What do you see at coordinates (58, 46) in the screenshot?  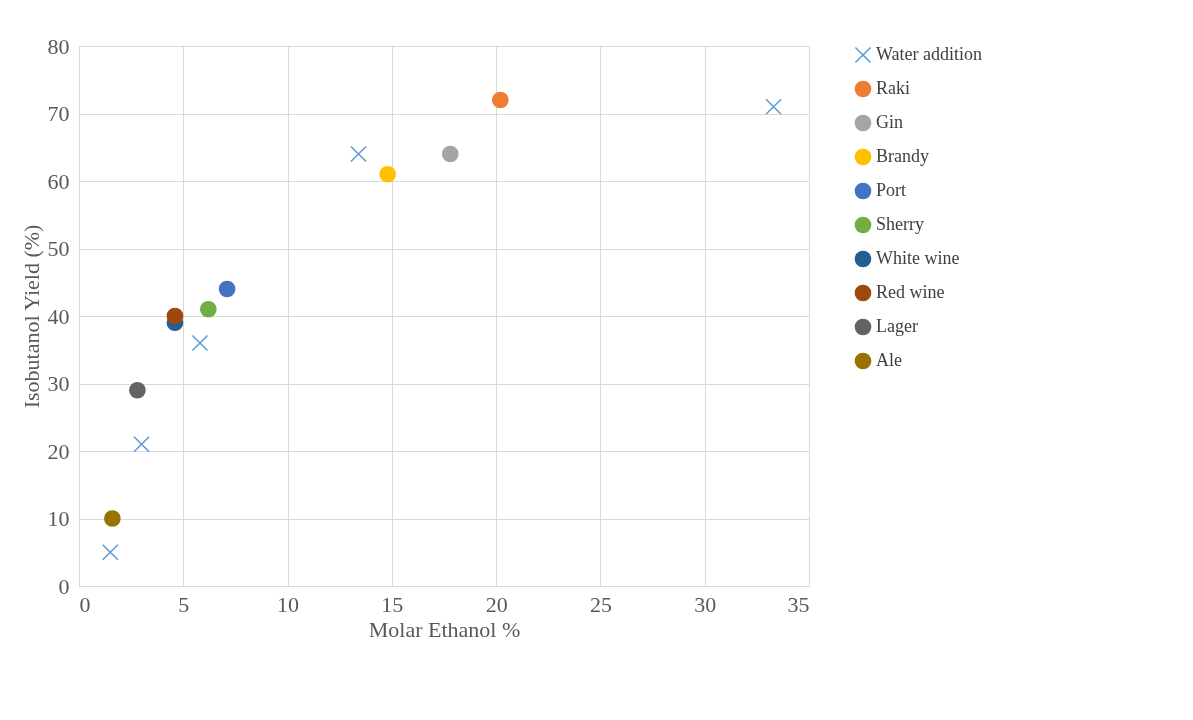 I see `y-tick-label: 80` at bounding box center [58, 46].